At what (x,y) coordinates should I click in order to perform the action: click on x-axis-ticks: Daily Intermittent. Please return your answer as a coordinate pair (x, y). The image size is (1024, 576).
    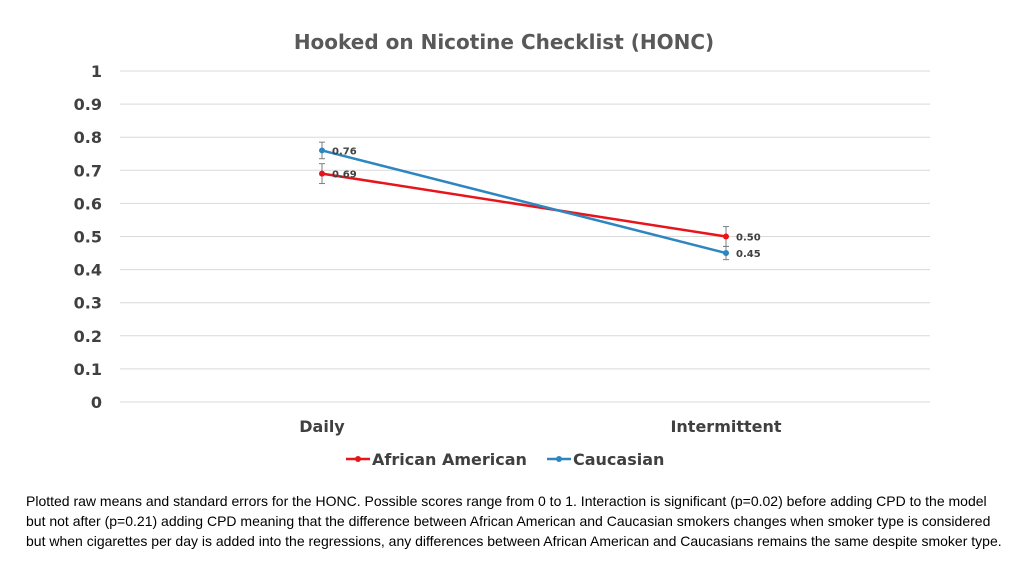
    Looking at the image, I should click on (540, 426).